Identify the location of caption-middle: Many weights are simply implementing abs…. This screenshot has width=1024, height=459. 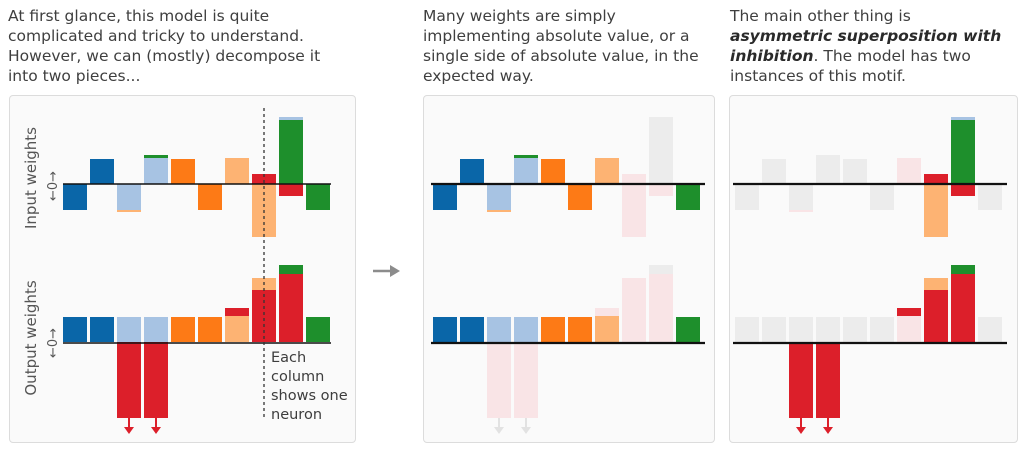
(561, 46).